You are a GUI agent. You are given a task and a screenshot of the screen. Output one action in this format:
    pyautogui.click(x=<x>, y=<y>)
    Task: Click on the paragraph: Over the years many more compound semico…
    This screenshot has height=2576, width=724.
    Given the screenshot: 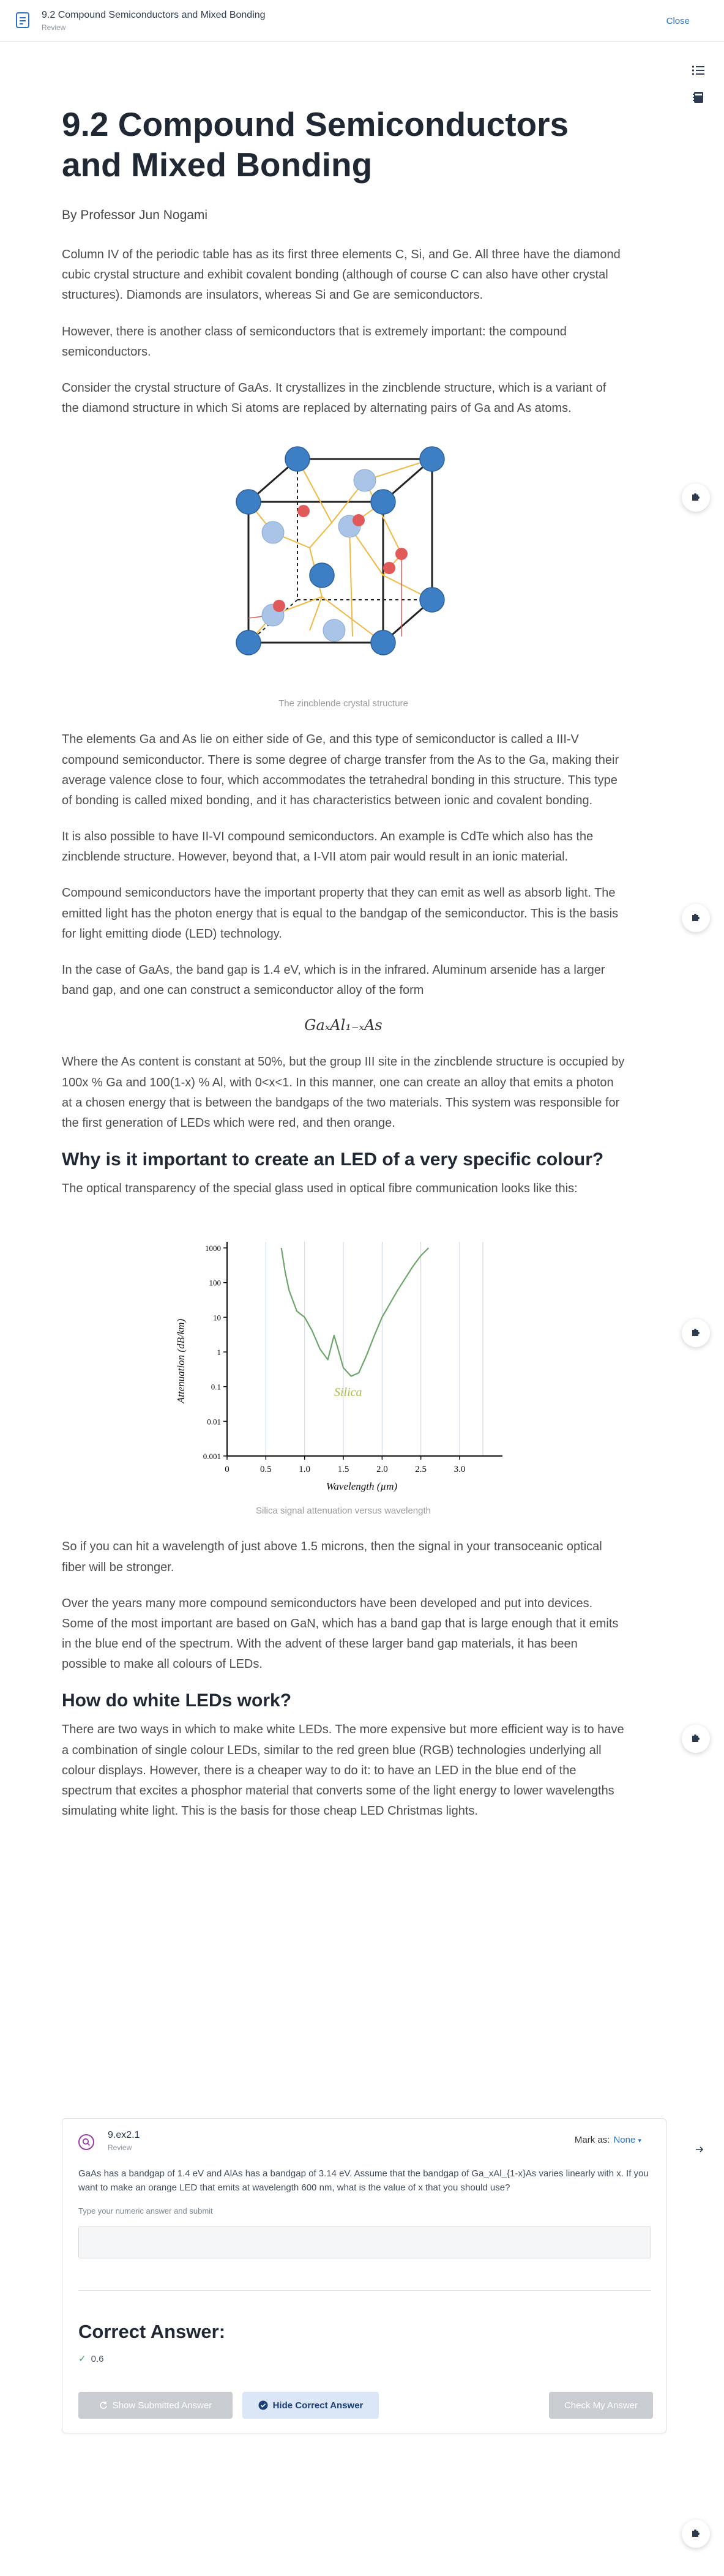 What is the action you would take?
    pyautogui.click(x=340, y=1634)
    